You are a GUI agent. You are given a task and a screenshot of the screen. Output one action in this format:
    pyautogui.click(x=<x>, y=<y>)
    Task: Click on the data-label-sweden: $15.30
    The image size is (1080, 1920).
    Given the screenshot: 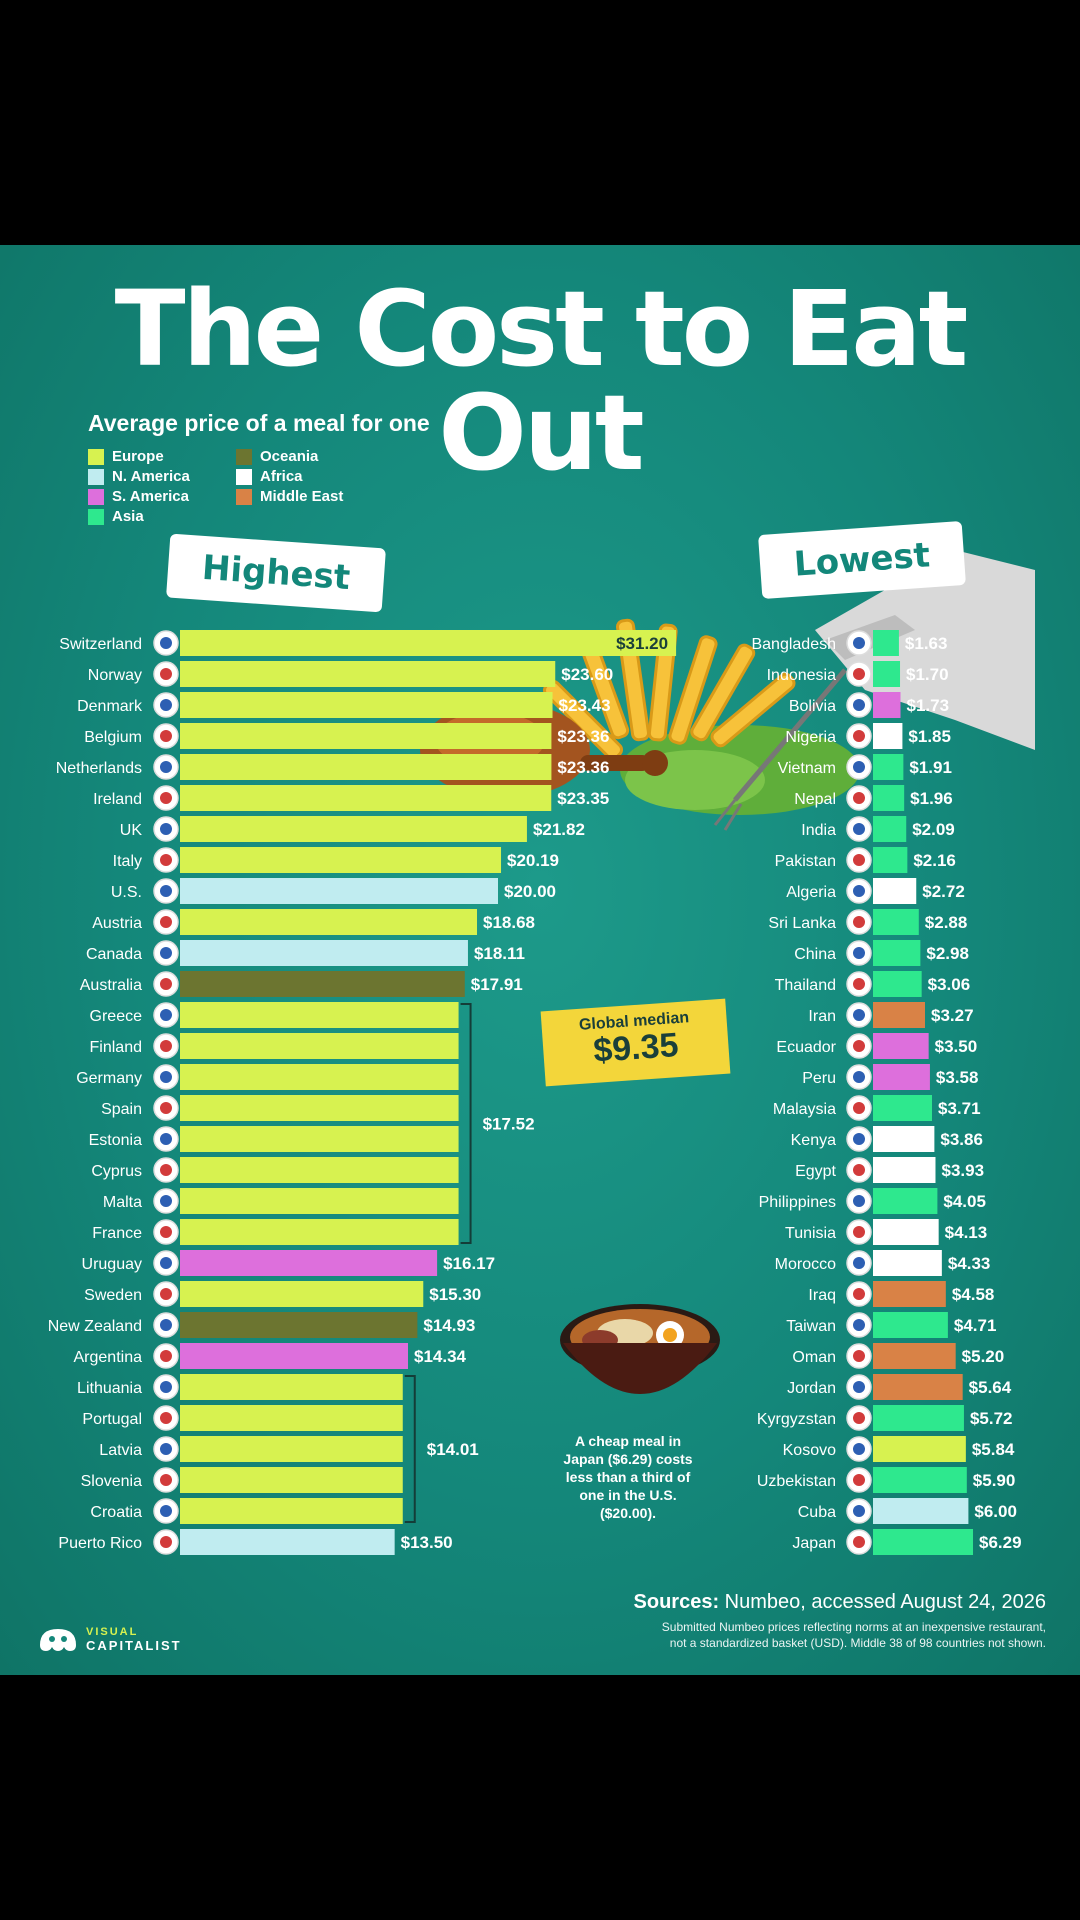 What is the action you would take?
    pyautogui.click(x=455, y=1294)
    